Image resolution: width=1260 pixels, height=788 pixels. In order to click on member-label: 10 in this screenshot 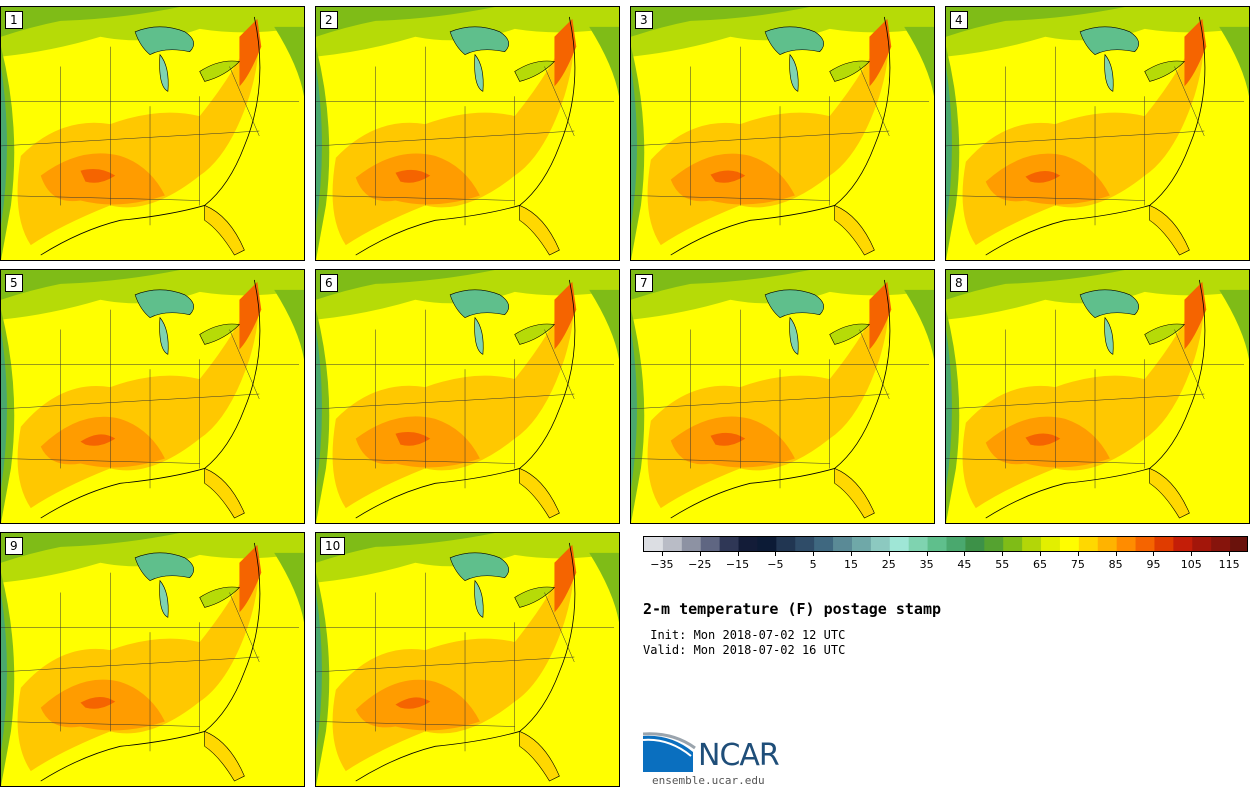, I will do `click(333, 546)`.